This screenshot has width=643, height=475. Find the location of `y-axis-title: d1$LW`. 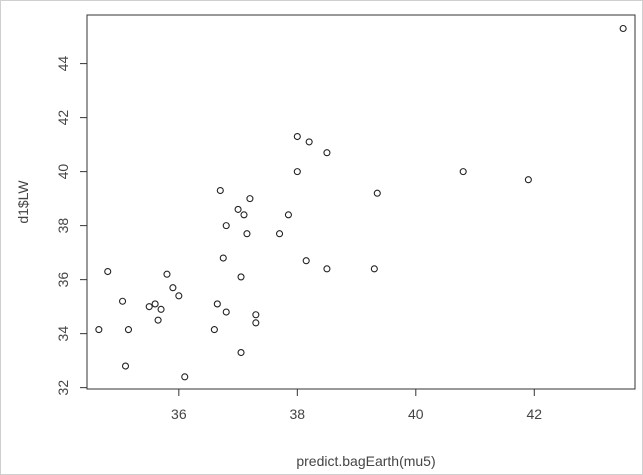

y-axis-title: d1$LW is located at coordinates (23, 202).